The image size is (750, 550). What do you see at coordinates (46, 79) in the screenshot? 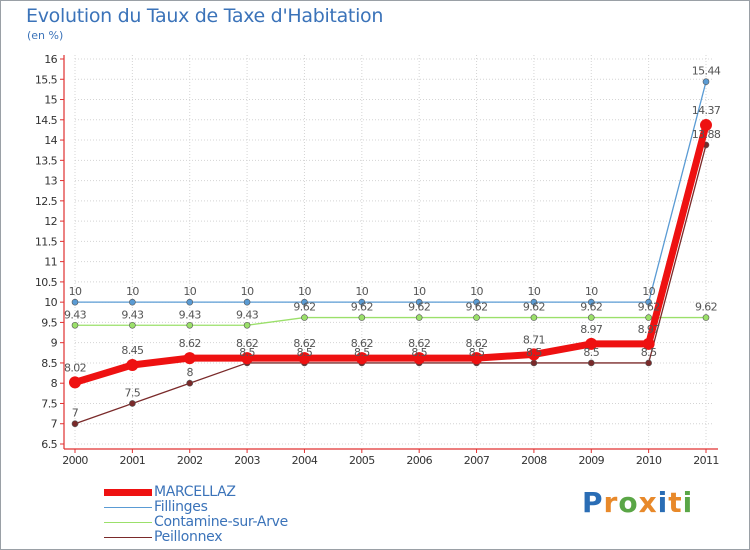
I see `y-tick-label: 15.5` at bounding box center [46, 79].